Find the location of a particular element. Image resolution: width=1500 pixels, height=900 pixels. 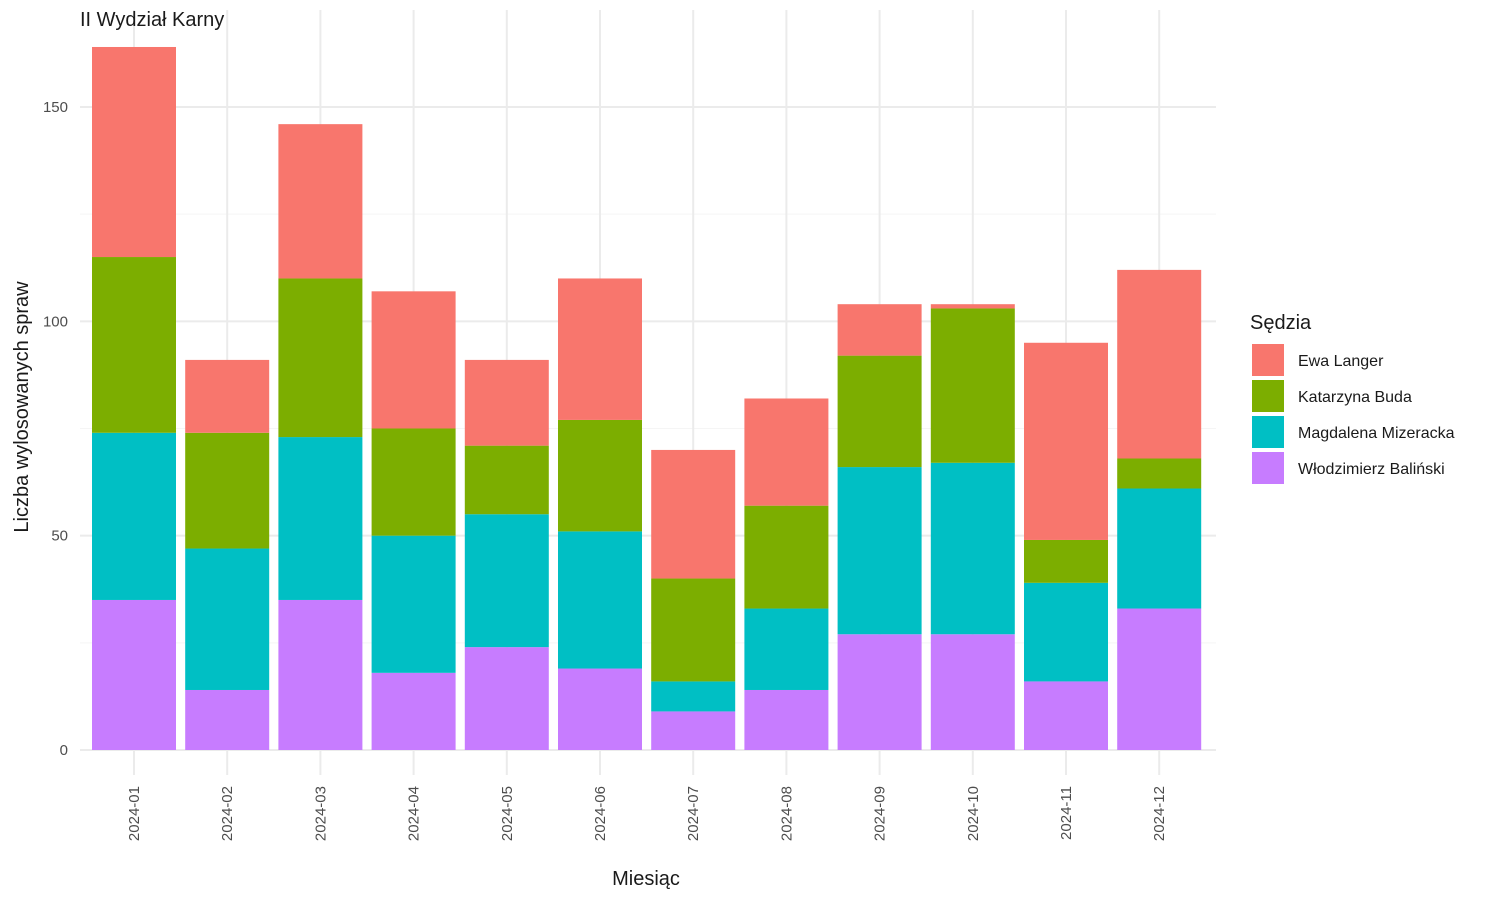

y-axis-ticks: 0 50 100 150 is located at coordinates (55, 429).